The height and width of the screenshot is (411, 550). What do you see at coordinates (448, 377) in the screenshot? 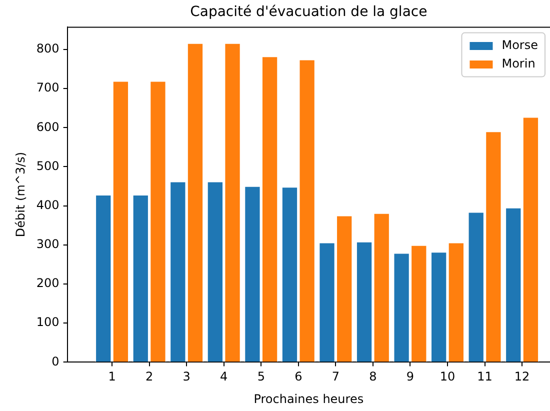
I see `x-tick-label: 10` at bounding box center [448, 377].